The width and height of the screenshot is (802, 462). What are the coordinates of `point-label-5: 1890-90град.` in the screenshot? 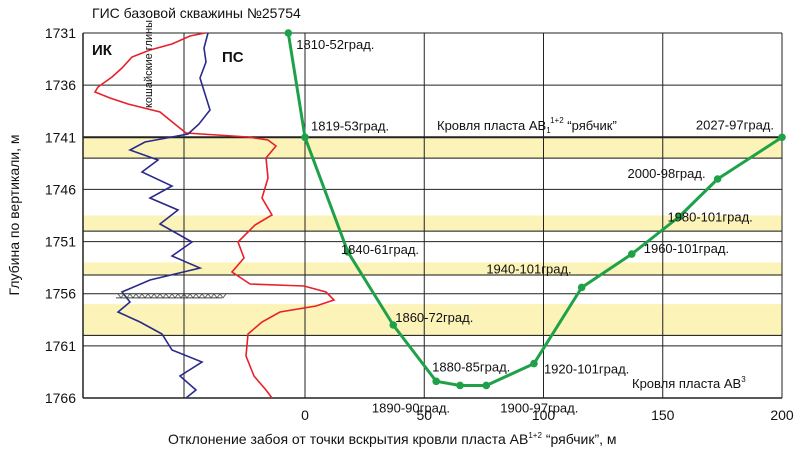 It's located at (411, 407).